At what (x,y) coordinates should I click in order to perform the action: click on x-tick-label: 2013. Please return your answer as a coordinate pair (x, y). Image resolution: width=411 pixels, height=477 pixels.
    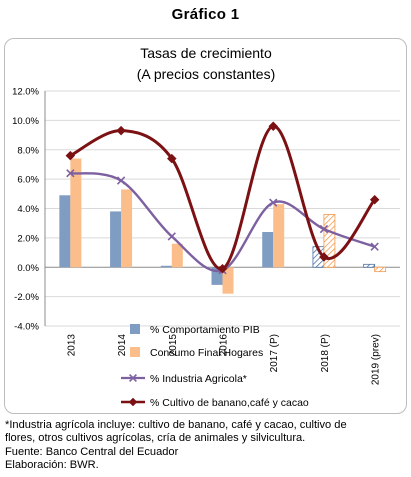
    Looking at the image, I should click on (71, 345).